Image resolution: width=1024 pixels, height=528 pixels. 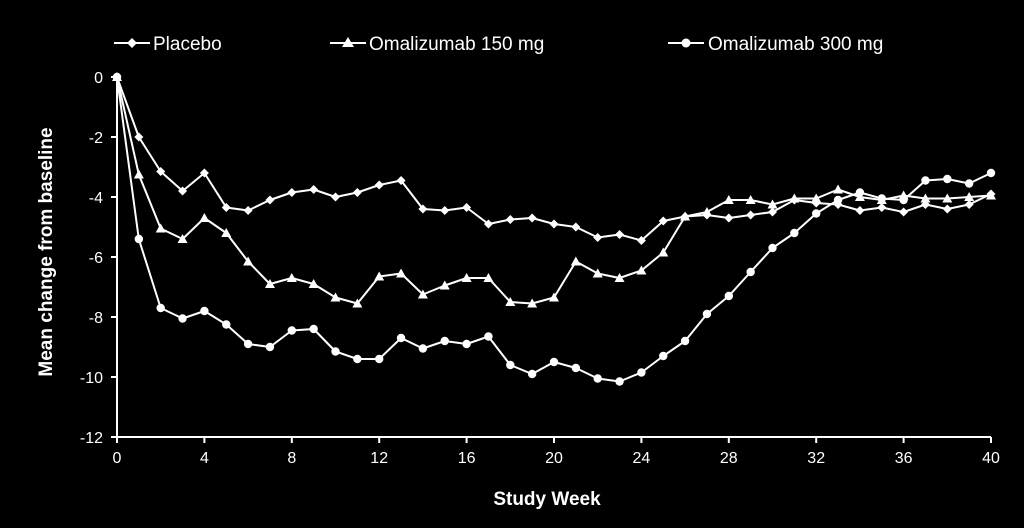 What do you see at coordinates (117, 458) in the screenshot?
I see `x-tick-label: 0` at bounding box center [117, 458].